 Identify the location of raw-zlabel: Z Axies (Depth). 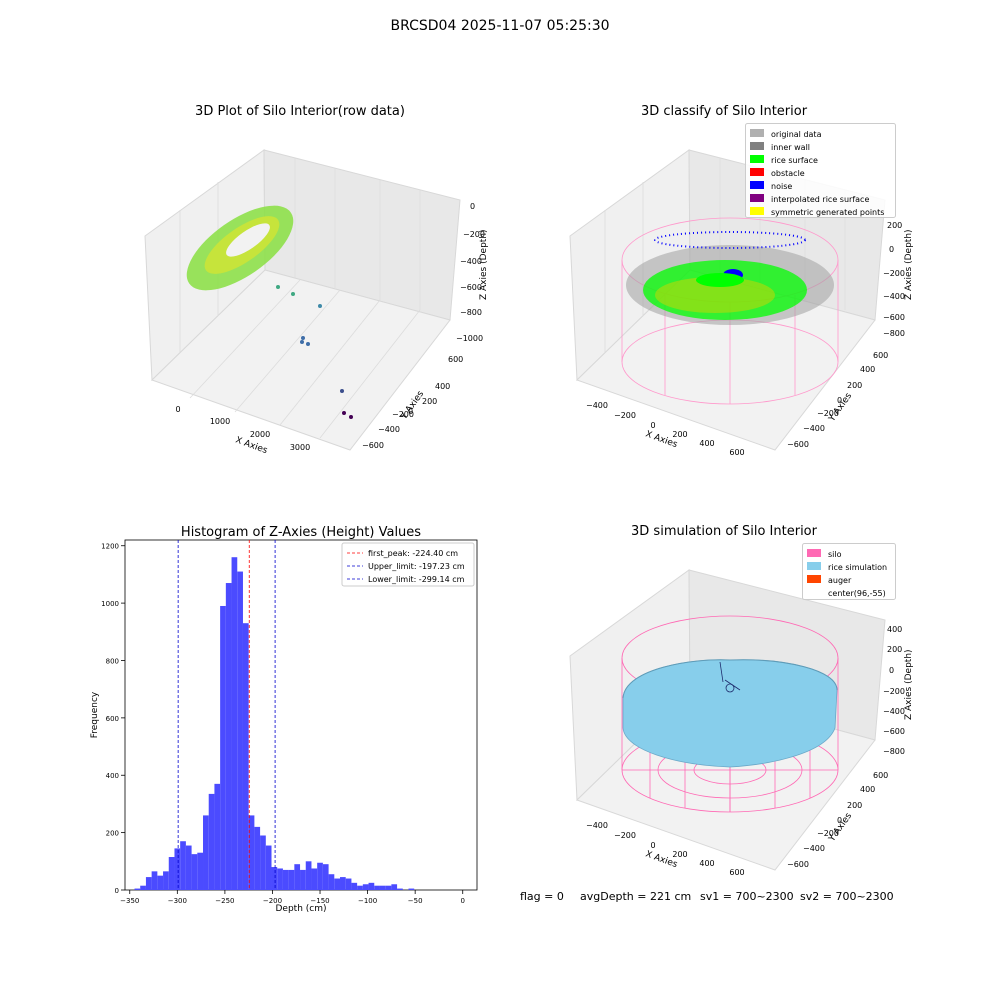
(484, 264).